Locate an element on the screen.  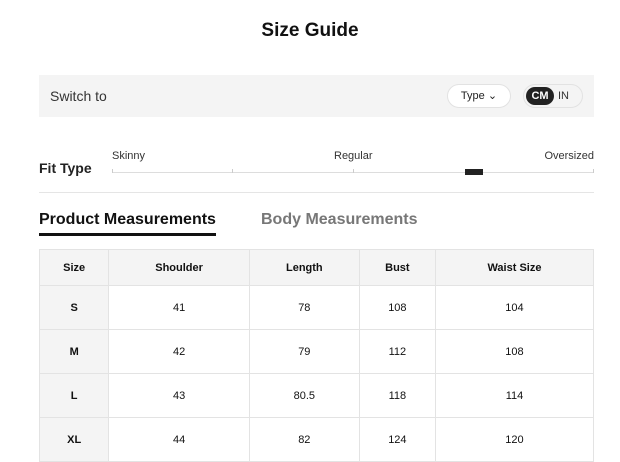
table-cell: 79 is located at coordinates (304, 351).